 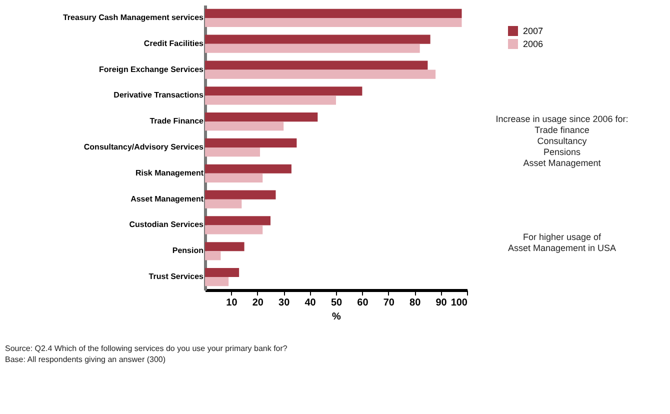 What do you see at coordinates (459, 303) in the screenshot?
I see `x-tick-label: 100` at bounding box center [459, 303].